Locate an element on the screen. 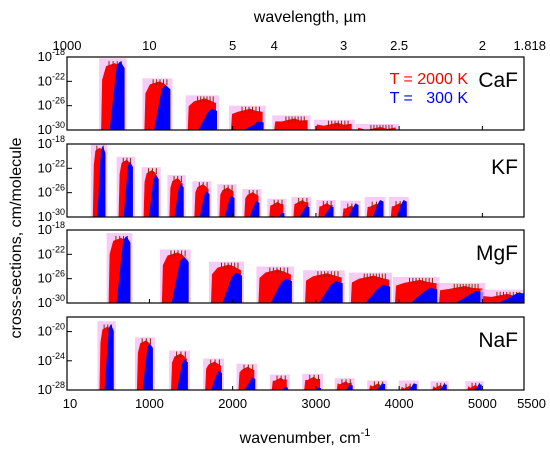 Image resolution: width=550 pixels, height=451 pixels. y-tick-exponent: -24 is located at coordinates (58, 356).